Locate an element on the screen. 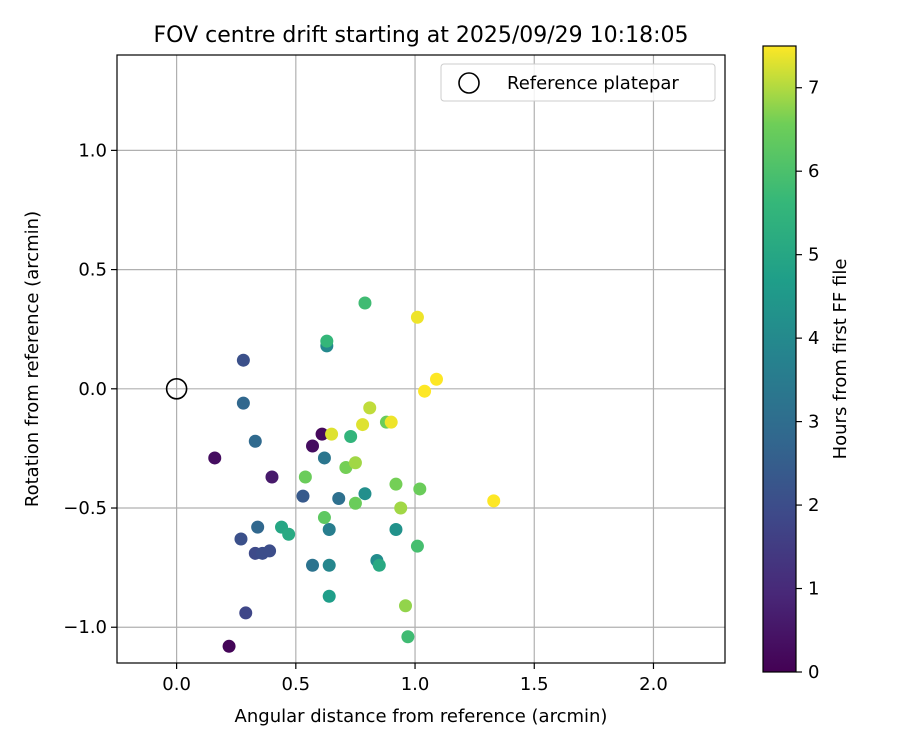  colorbar-gradient is located at coordinates (779, 359).